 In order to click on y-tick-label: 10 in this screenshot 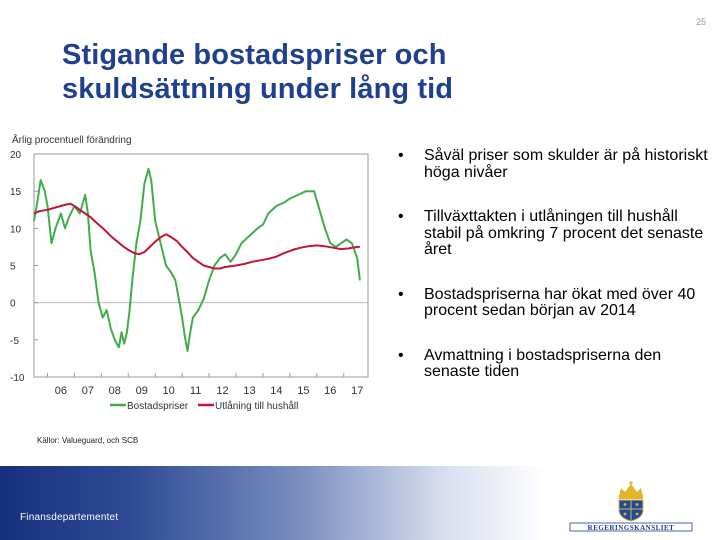, I will do `click(16, 229)`.